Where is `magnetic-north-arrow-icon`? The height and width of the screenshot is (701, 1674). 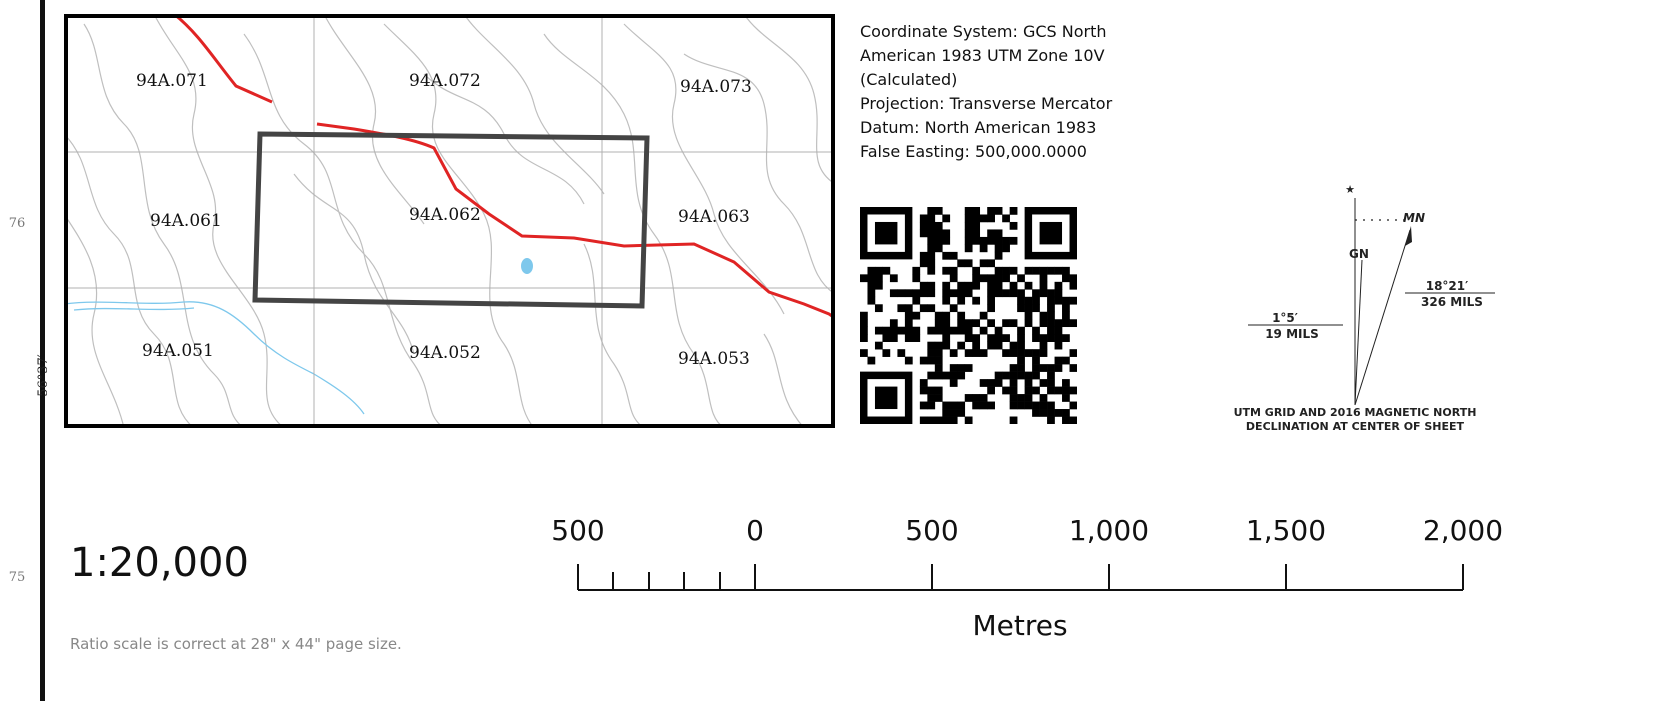 magnetic-north-arrow-icon is located at coordinates (1408, 236).